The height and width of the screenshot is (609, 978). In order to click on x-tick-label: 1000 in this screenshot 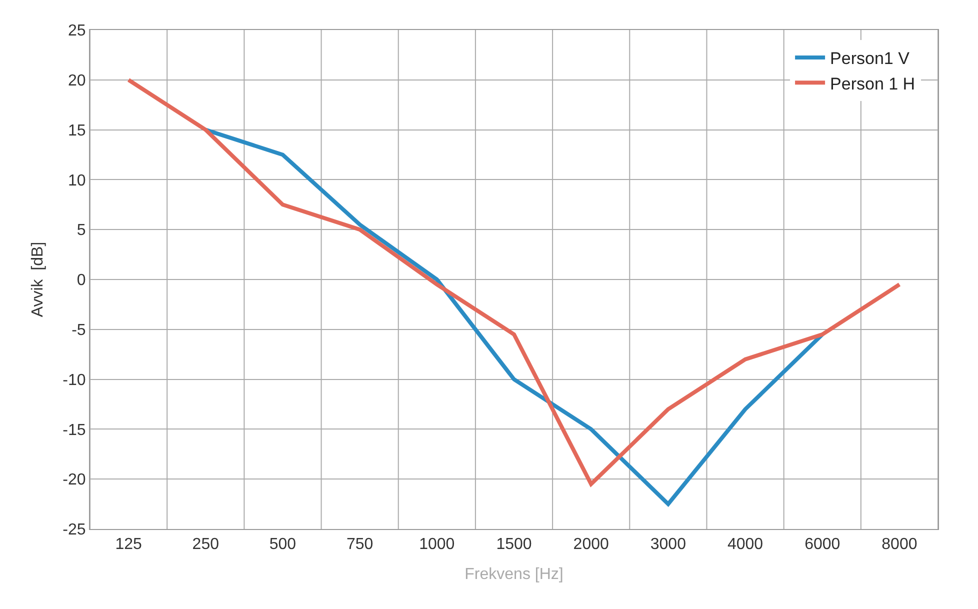, I will do `click(437, 545)`.